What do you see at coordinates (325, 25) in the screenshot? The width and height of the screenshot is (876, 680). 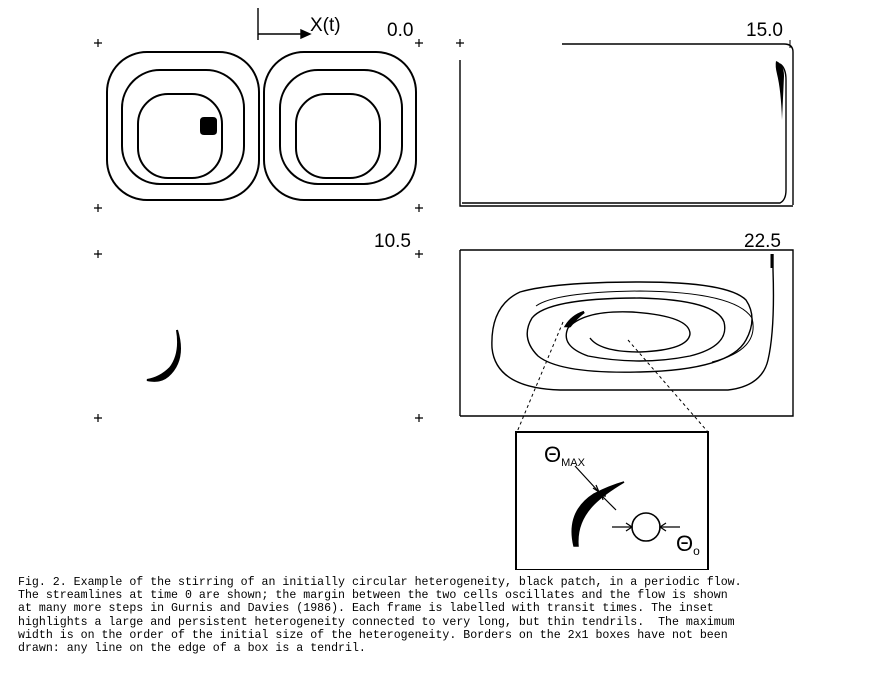 I see `x-t-axis-label: X(t)` at bounding box center [325, 25].